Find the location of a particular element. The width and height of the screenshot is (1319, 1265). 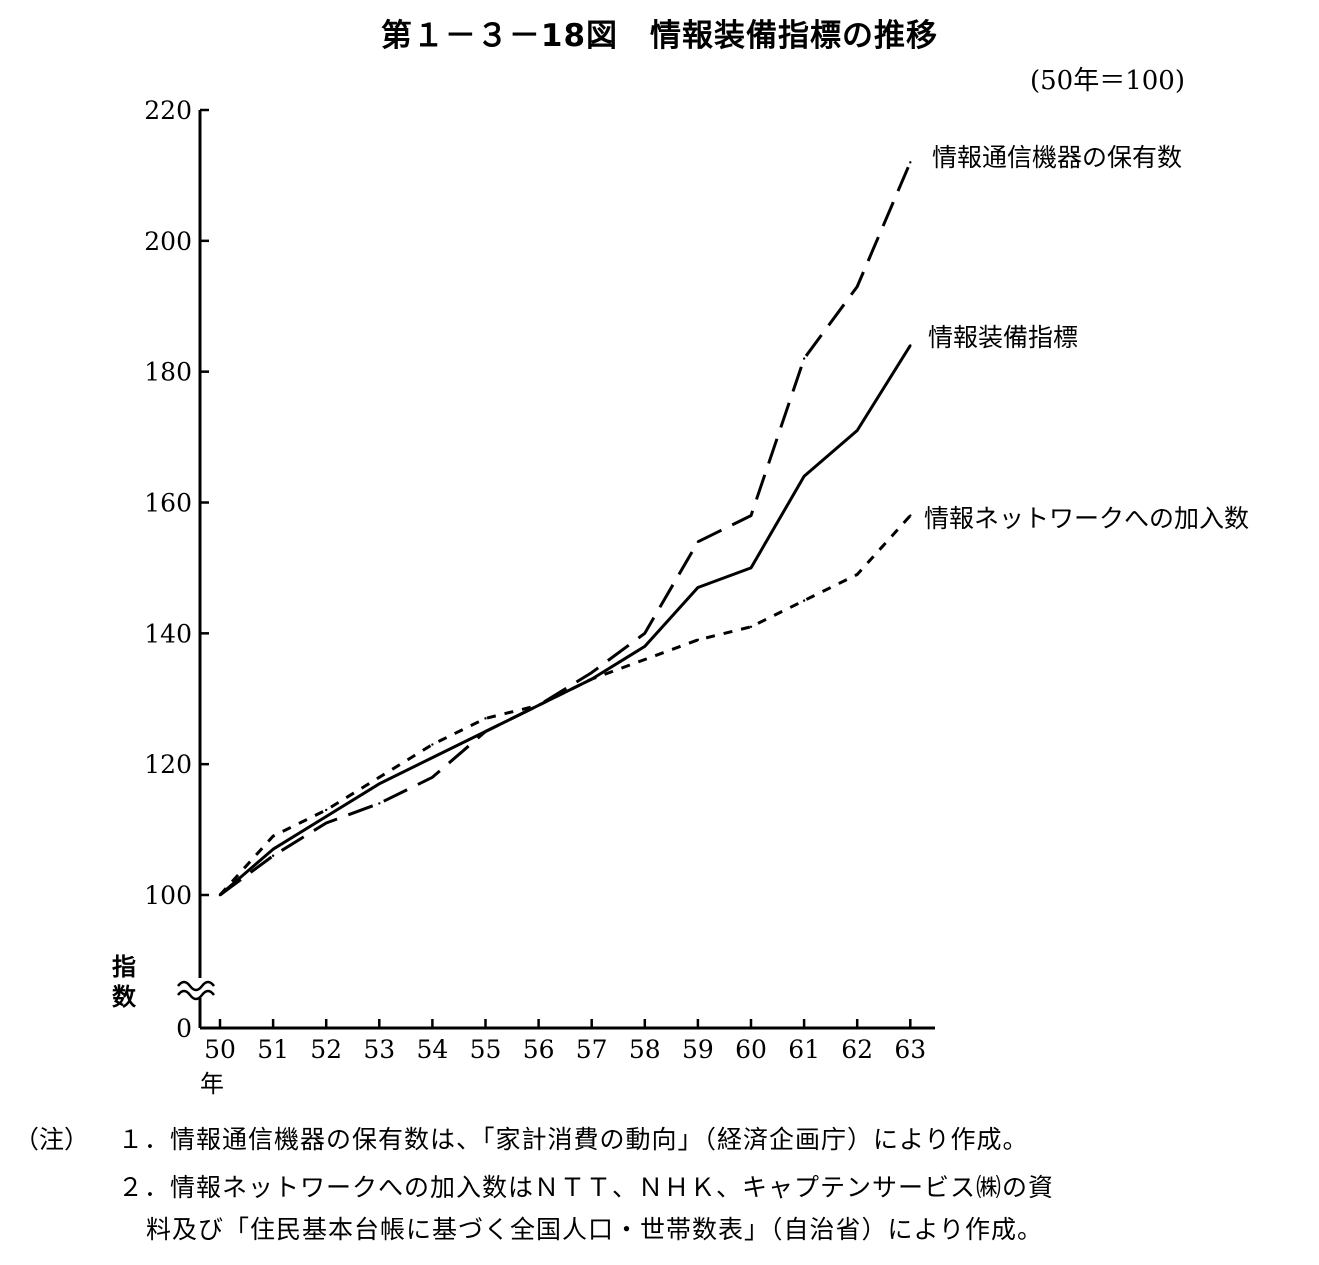

x-tick-label: 50 is located at coordinates (220, 1049).